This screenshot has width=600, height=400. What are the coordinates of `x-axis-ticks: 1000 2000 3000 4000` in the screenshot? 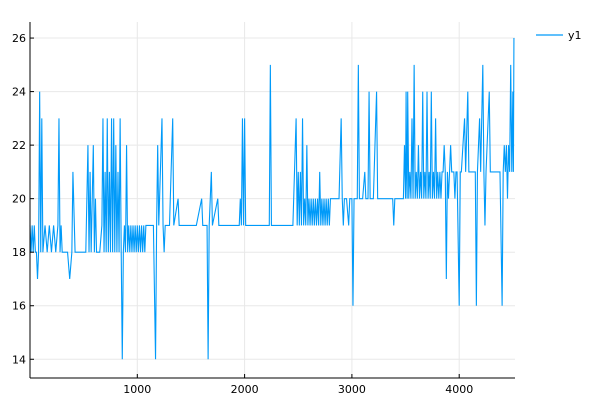 It's located at (298, 385).